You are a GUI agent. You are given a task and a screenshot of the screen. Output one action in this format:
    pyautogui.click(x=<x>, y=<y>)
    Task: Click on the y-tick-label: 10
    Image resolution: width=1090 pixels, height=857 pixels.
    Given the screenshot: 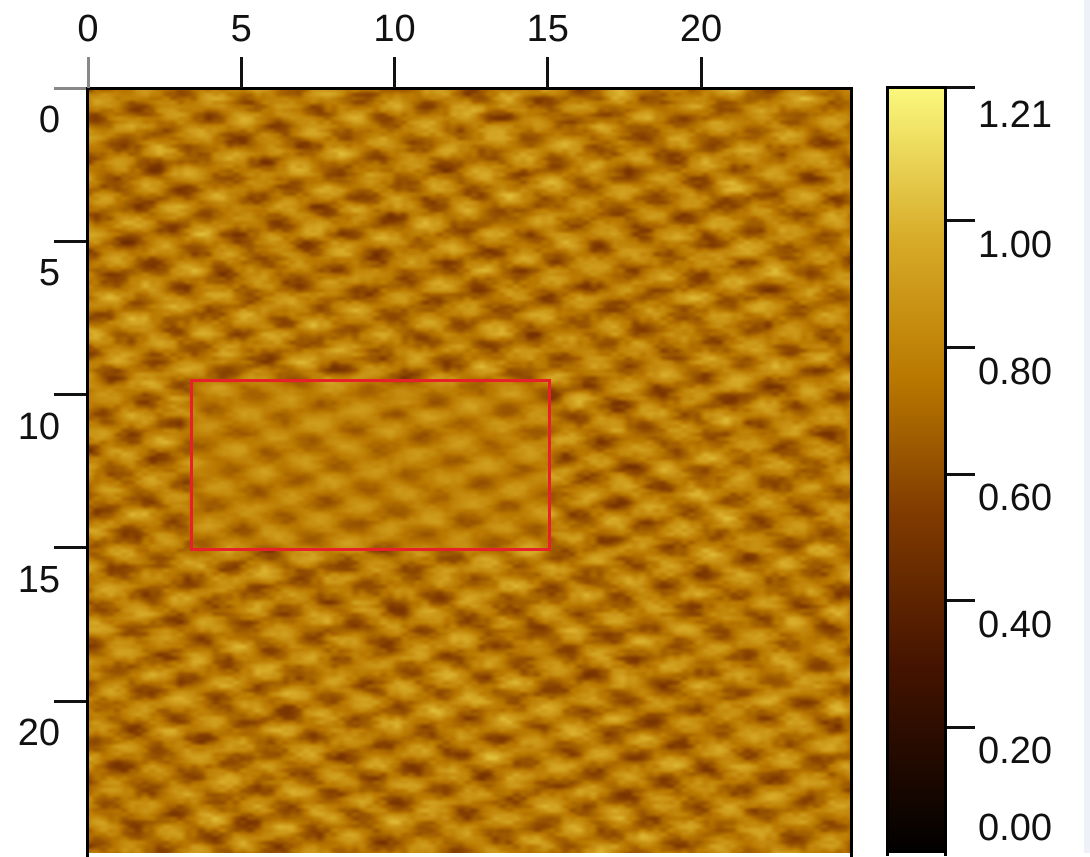 What is the action you would take?
    pyautogui.click(x=38, y=426)
    